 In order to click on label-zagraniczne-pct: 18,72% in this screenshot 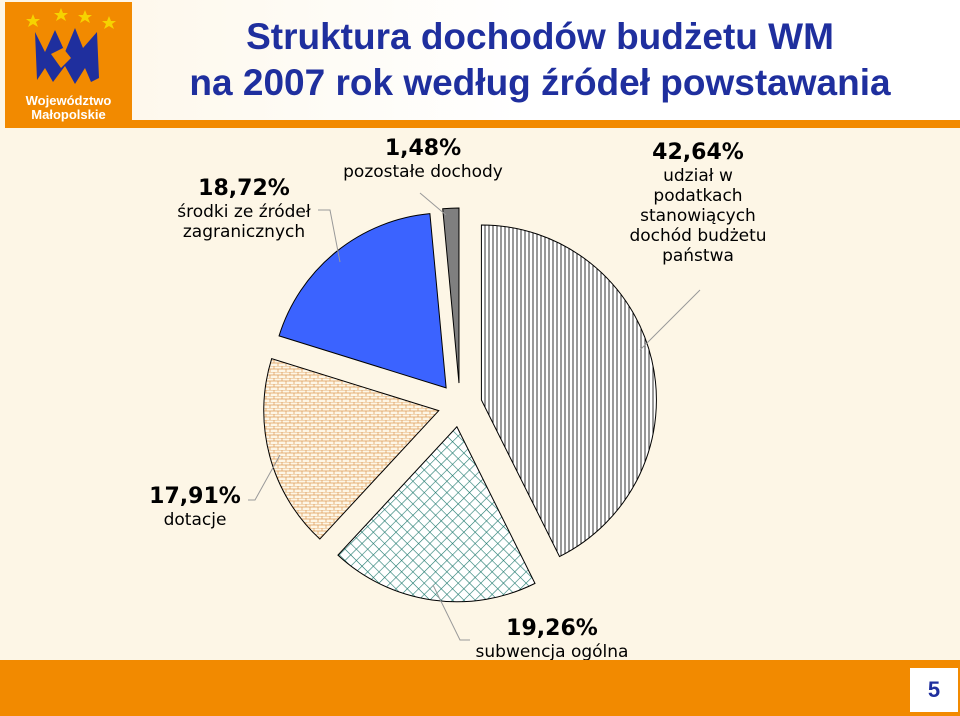, I will do `click(244, 188)`.